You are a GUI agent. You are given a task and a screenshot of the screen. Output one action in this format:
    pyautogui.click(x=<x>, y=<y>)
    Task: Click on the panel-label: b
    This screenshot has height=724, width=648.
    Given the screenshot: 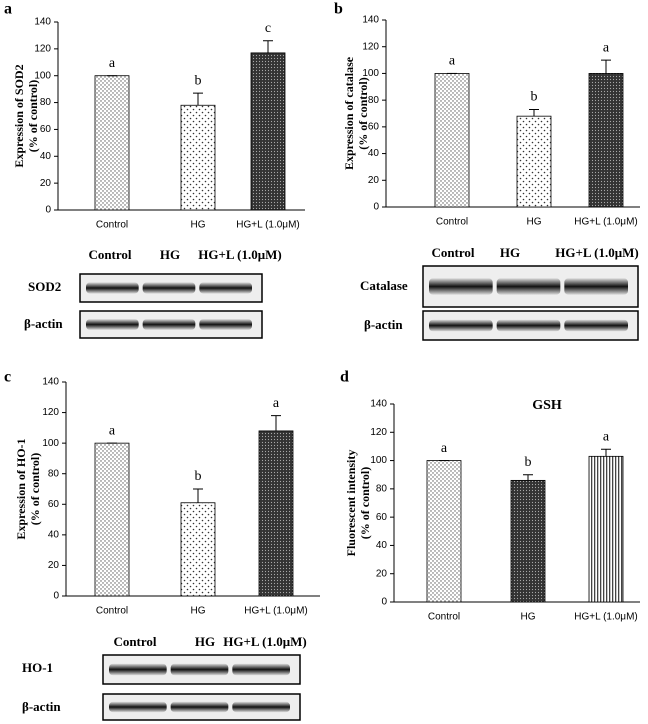 What is the action you would take?
    pyautogui.click(x=338, y=9)
    